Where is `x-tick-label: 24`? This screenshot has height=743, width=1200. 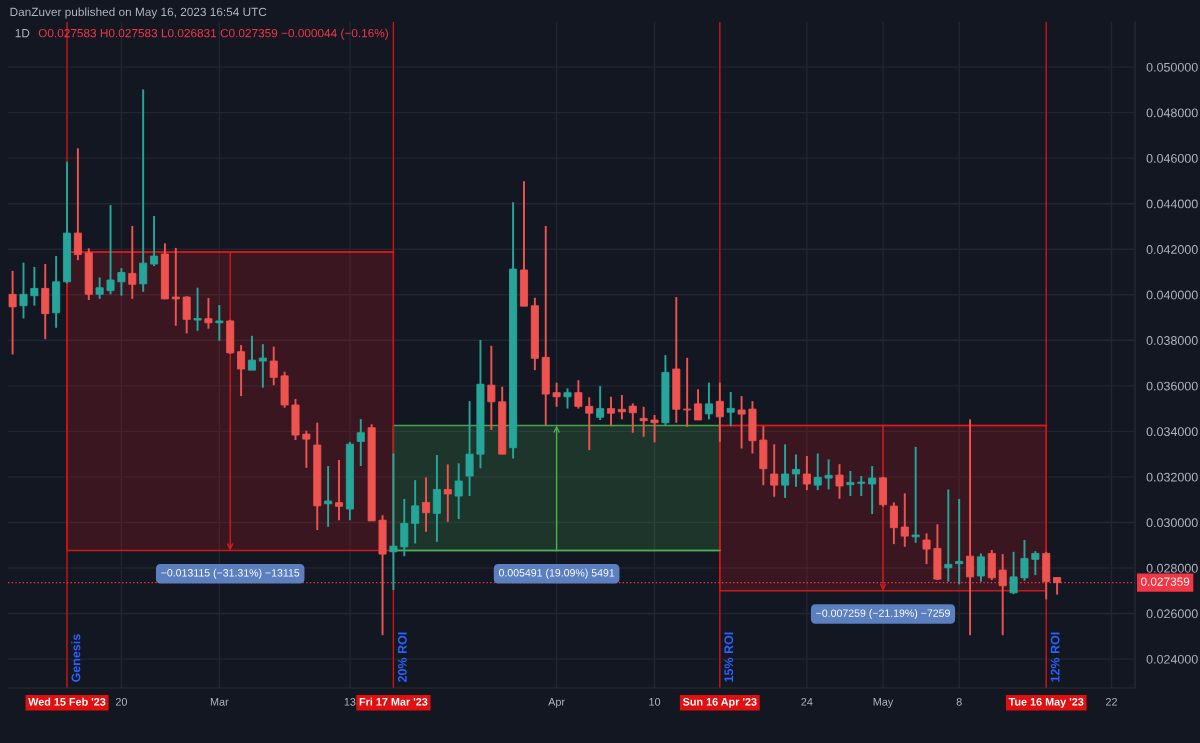 x-tick-label: 24 is located at coordinates (807, 702).